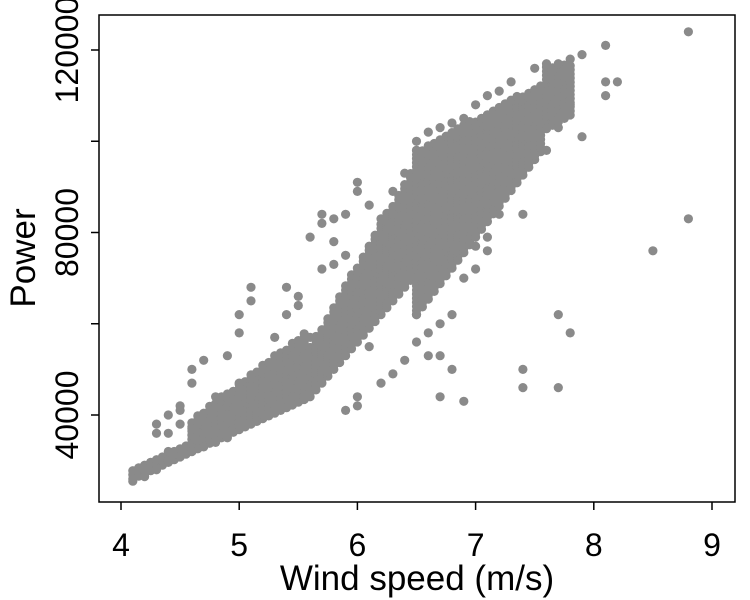  Describe the element at coordinates (358, 545) in the screenshot. I see `x-tick-label: 6` at that location.